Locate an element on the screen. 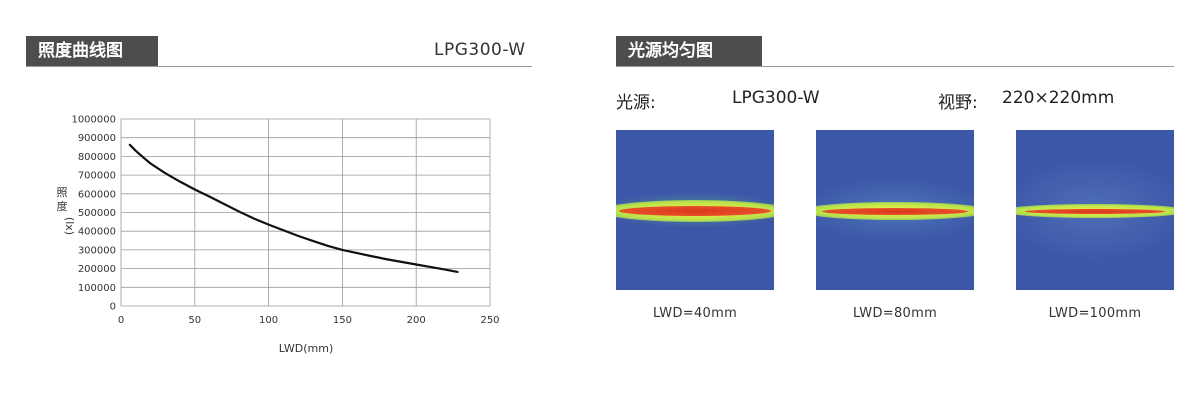 This screenshot has width=1200, height=400. series-line is located at coordinates (293, 208).